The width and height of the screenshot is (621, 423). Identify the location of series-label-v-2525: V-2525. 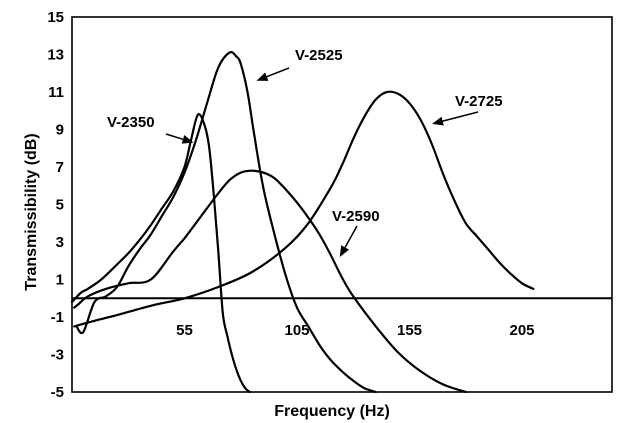
(299, 64).